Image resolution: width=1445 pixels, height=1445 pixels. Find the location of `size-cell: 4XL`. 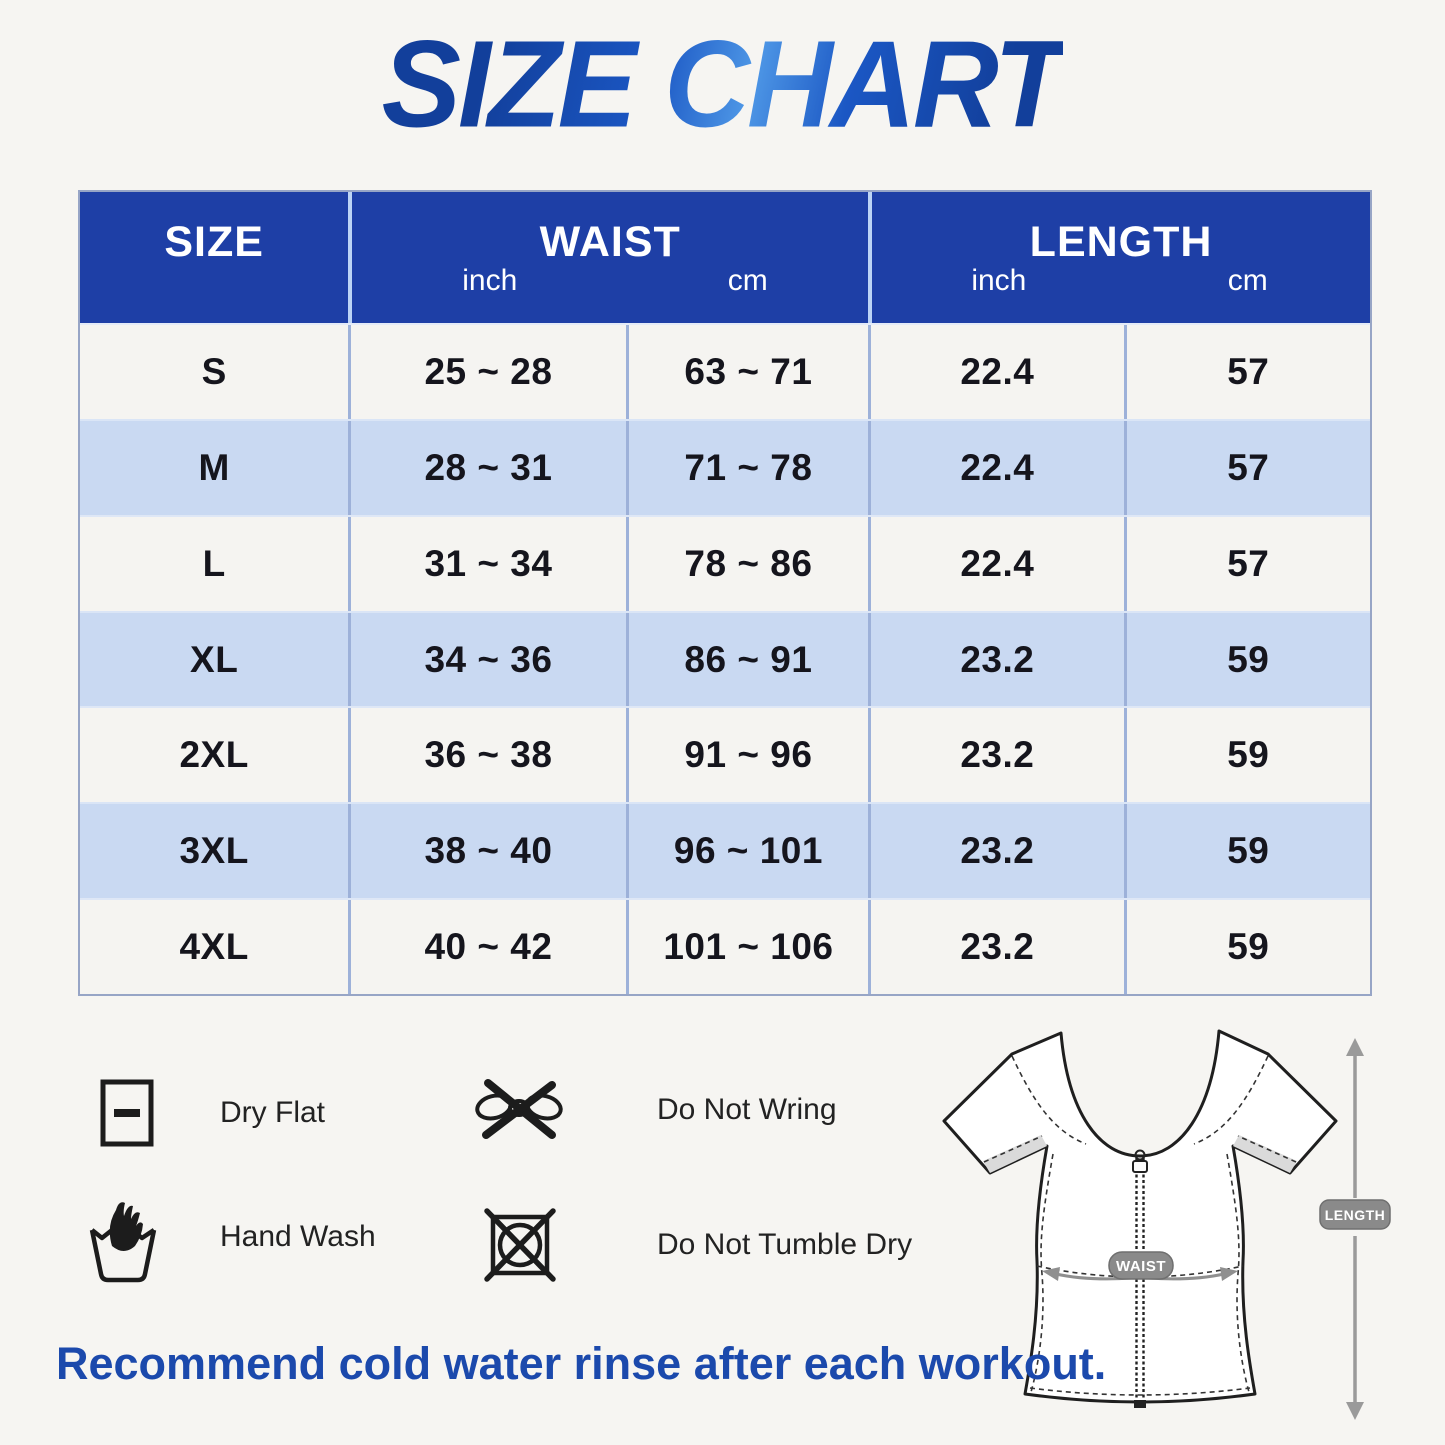

size-cell: 4XL is located at coordinates (214, 947).